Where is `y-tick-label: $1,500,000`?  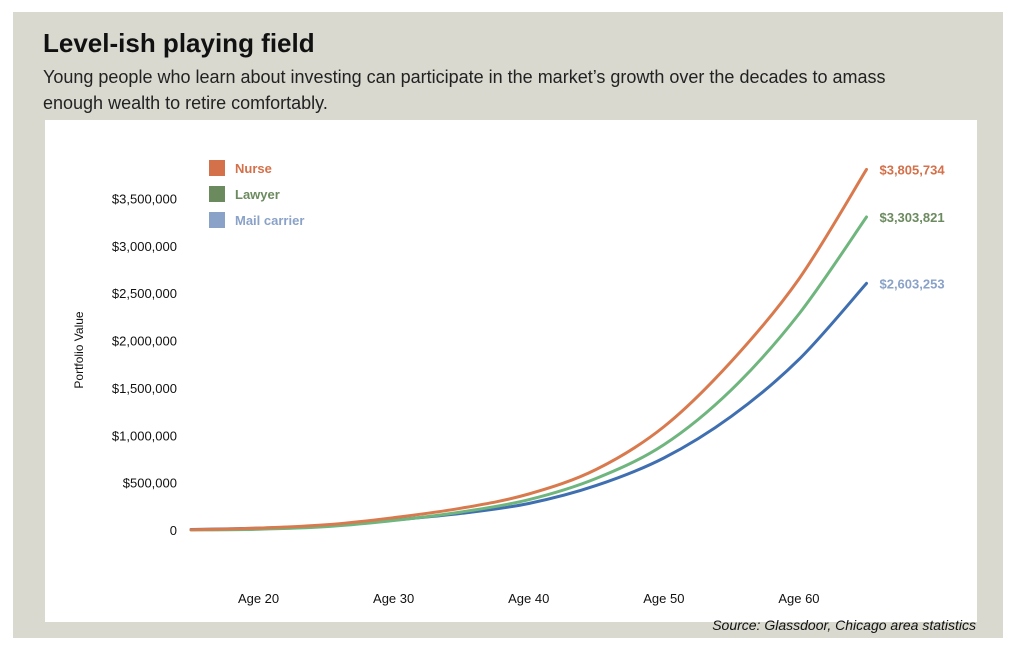 y-tick-label: $1,500,000 is located at coordinates (144, 388).